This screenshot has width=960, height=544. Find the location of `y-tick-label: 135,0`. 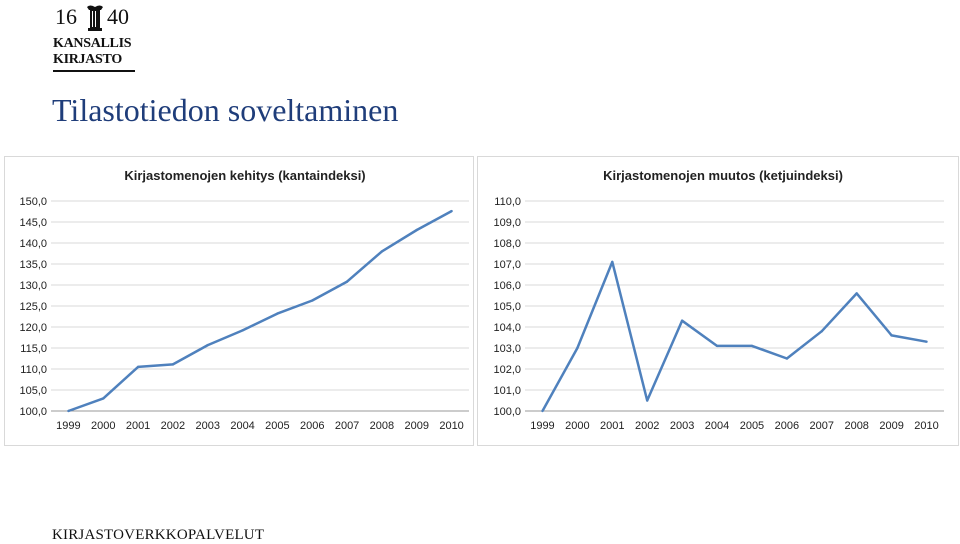

y-tick-label: 135,0 is located at coordinates (33, 265).